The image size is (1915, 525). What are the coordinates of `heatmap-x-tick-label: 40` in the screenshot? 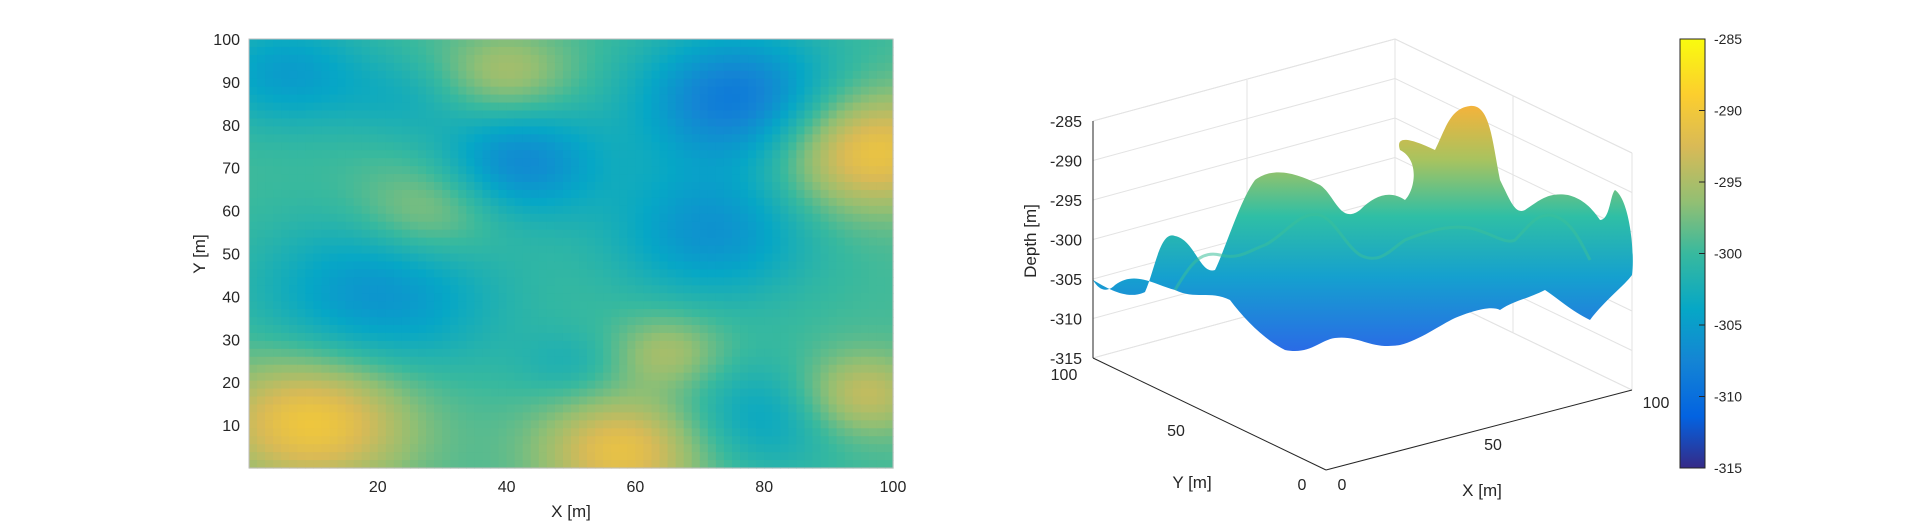 It's located at (507, 487).